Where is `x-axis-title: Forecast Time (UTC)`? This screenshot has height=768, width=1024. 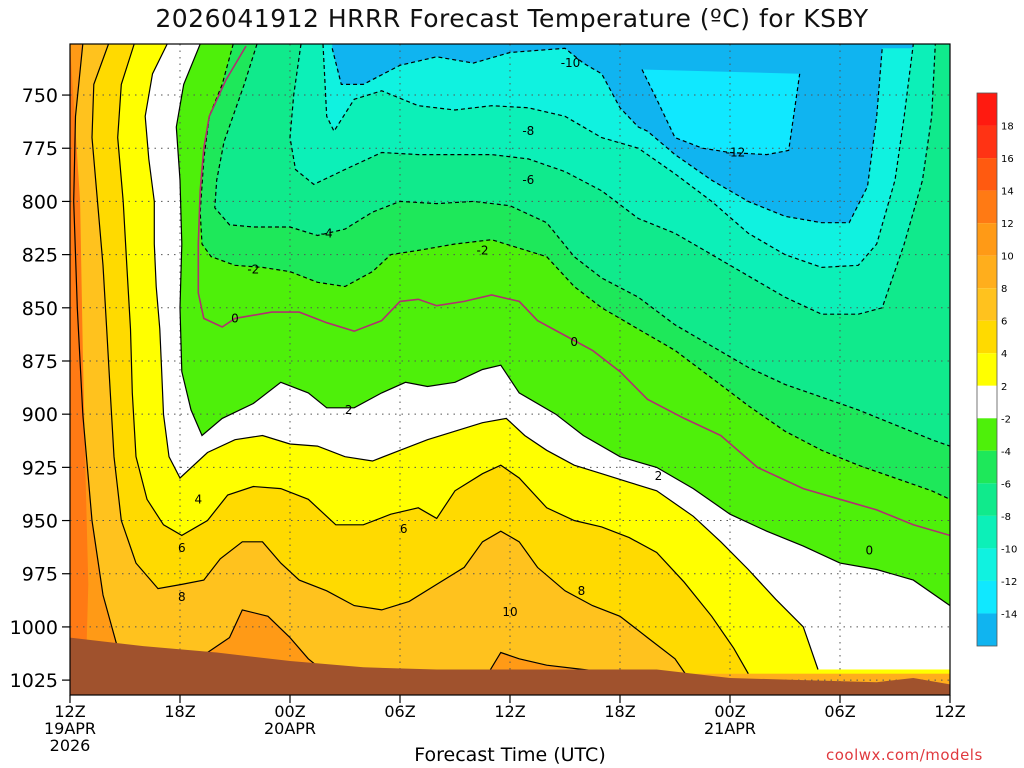
x-axis-title: Forecast Time (UTC) is located at coordinates (510, 755).